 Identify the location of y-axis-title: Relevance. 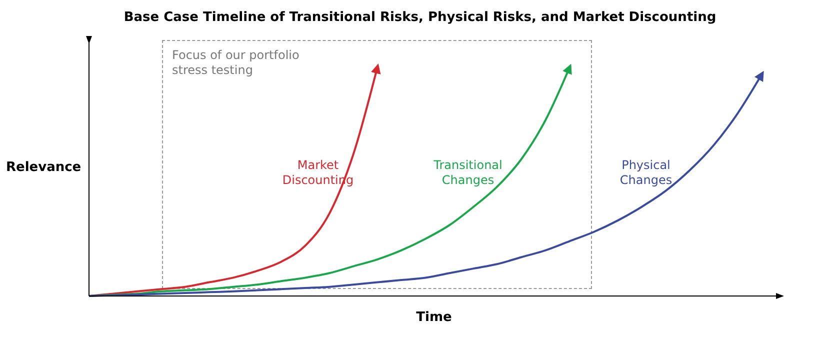
(44, 167).